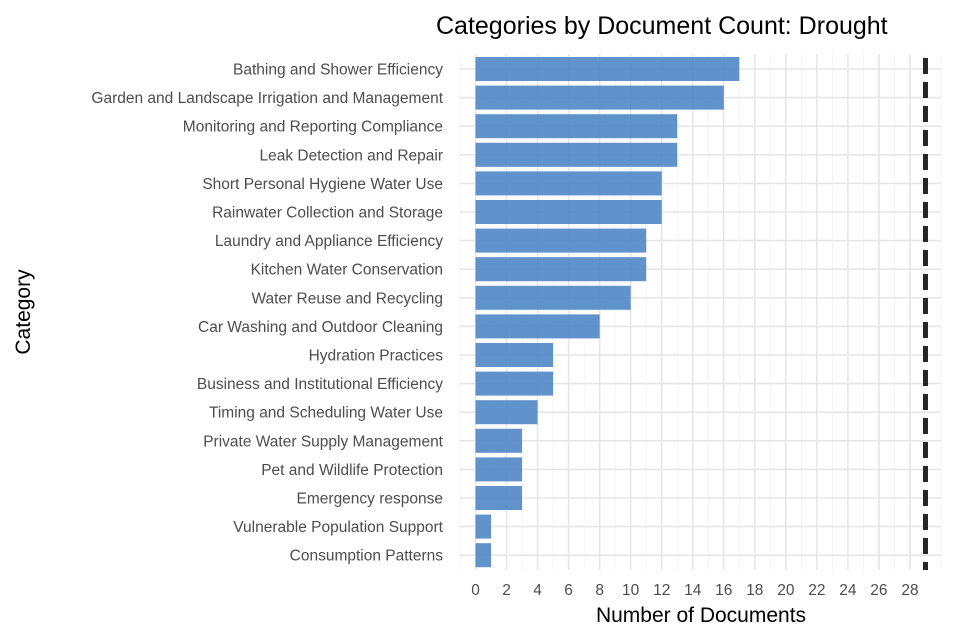 This screenshot has height=640, width=960. Describe the element at coordinates (631, 590) in the screenshot. I see `x-tick-label: 10` at that location.